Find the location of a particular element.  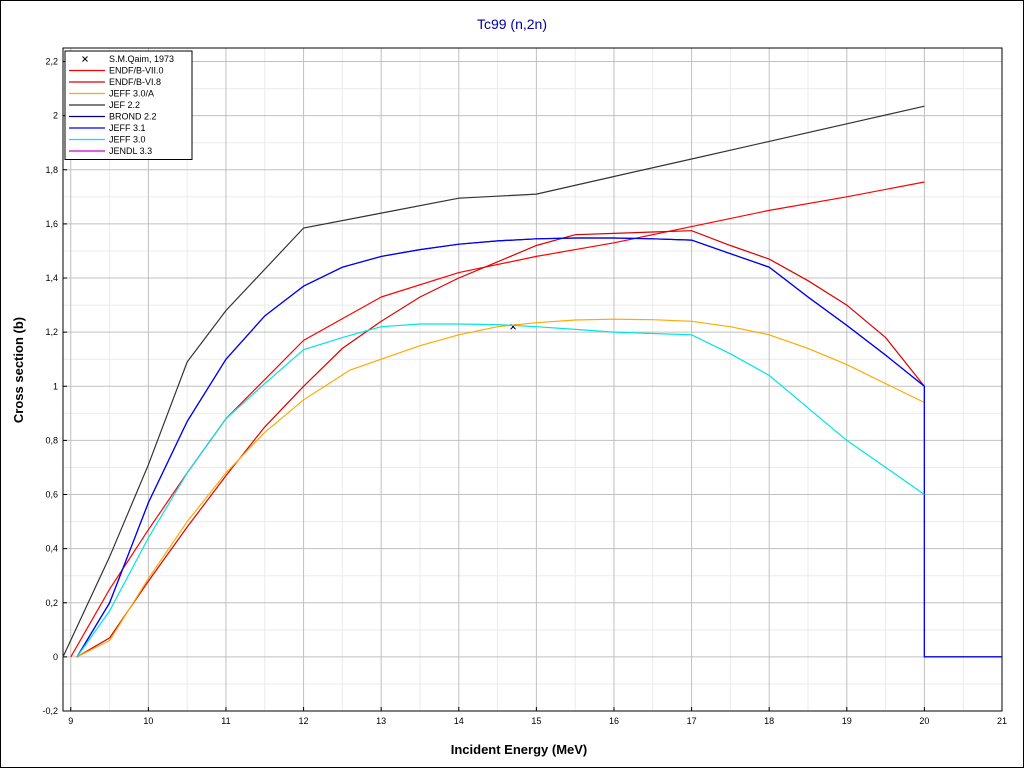

y-tick-label: 0,4 is located at coordinates (51, 549).